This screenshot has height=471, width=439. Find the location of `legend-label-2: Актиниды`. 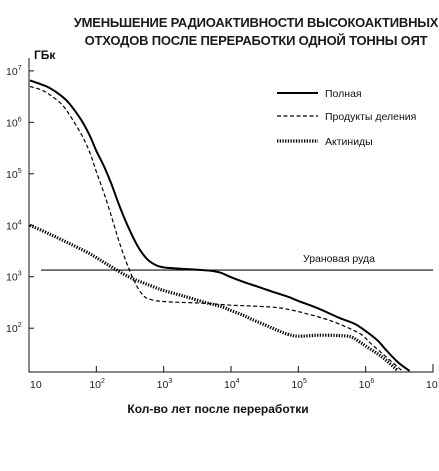

legend-label-2: Актиниды is located at coordinates (349, 142).